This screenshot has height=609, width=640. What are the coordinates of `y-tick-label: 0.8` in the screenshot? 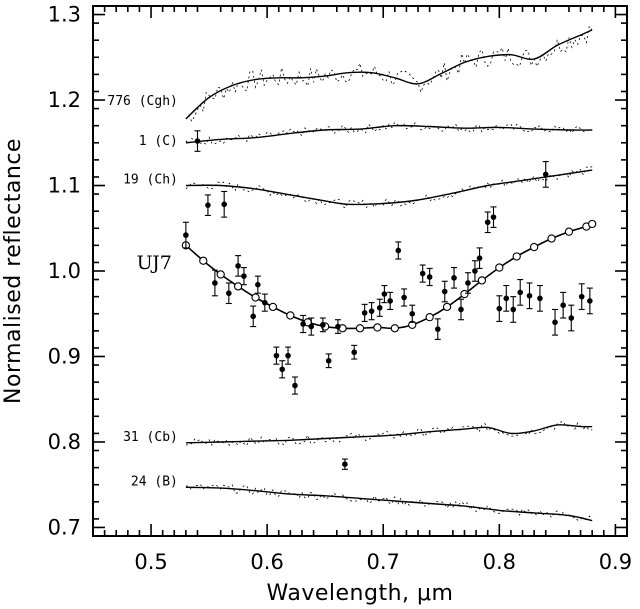 It's located at (64, 442).